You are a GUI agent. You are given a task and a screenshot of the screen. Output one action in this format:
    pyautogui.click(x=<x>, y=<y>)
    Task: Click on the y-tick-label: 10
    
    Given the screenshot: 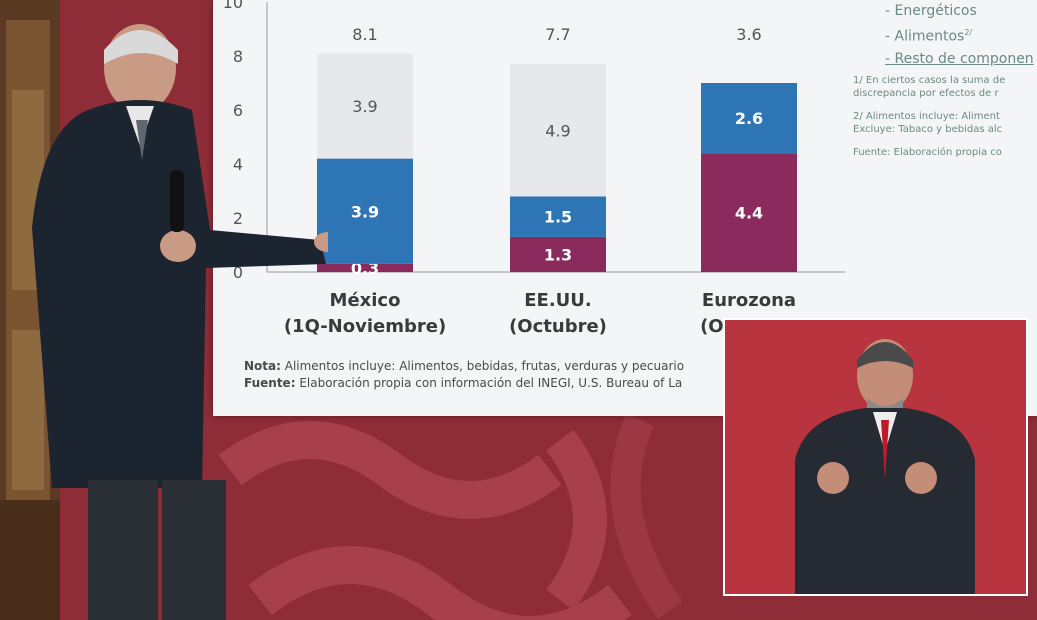 What is the action you would take?
    pyautogui.click(x=233, y=6)
    